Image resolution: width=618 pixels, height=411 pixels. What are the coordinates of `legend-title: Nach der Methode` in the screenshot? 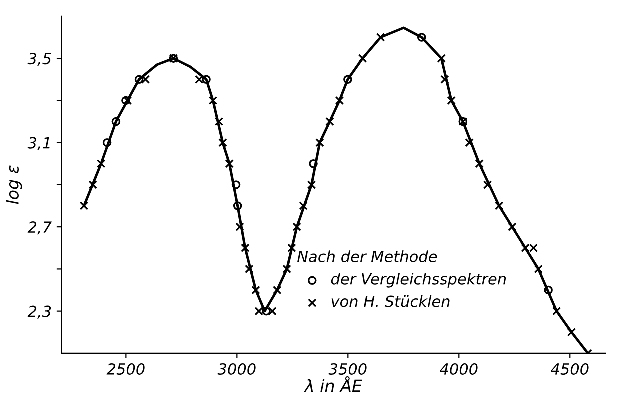 It's located at (368, 256).